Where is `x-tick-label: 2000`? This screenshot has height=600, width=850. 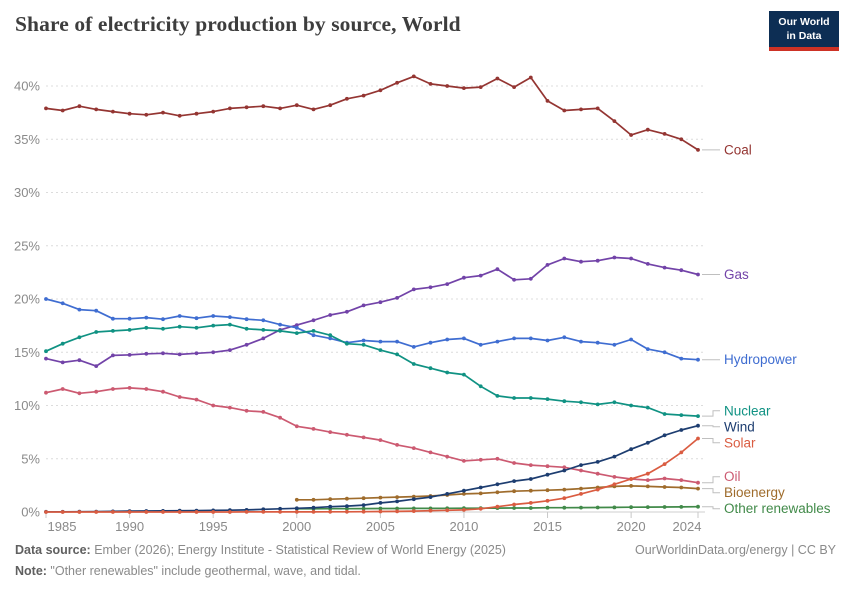
x-tick-label: 2000 is located at coordinates (296, 526).